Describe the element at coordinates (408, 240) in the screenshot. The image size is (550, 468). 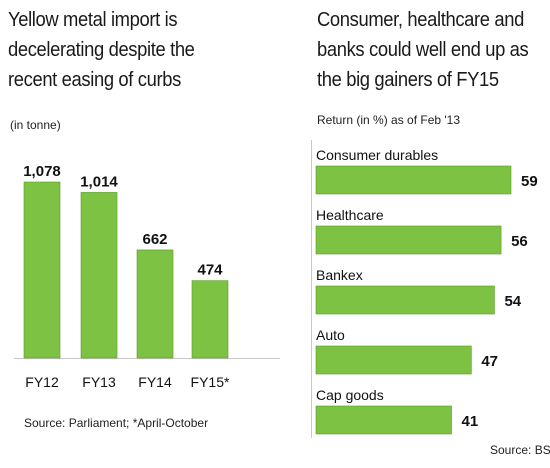
I see `returns-bar-healthcare` at that location.